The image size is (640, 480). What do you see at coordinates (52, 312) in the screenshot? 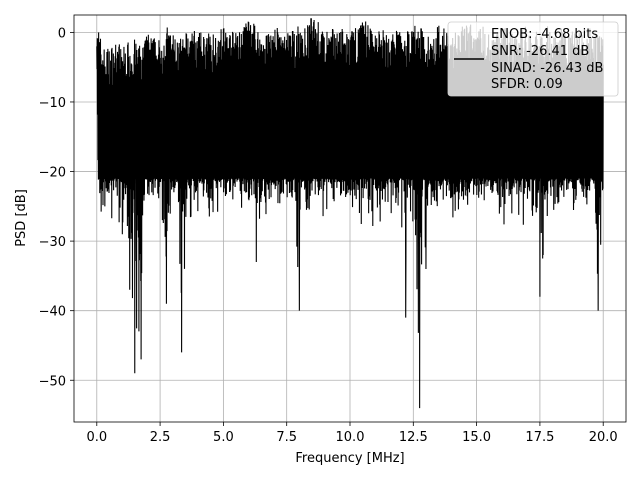
I see `y-tick-label: −40` at bounding box center [52, 312].